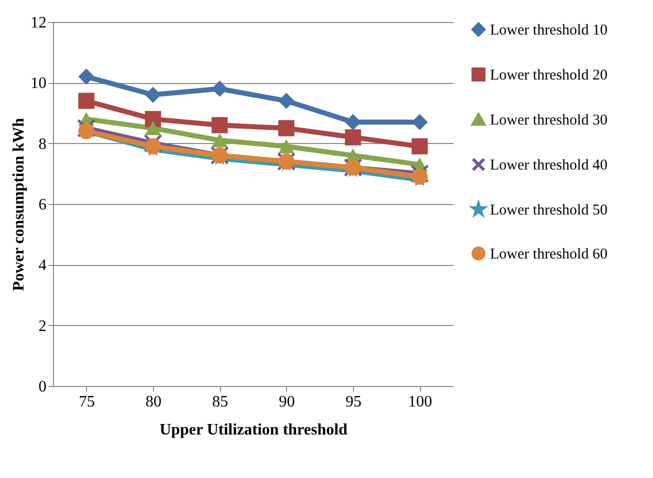 Image resolution: width=653 pixels, height=478 pixels. I want to click on x-tick-label: 90, so click(286, 402).